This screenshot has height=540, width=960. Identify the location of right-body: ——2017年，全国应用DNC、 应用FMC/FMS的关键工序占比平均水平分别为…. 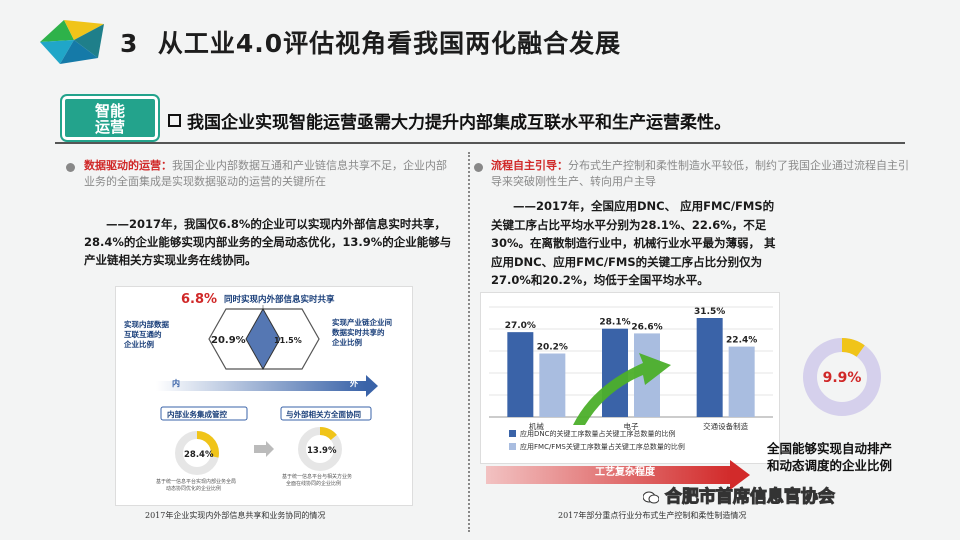
(633, 243).